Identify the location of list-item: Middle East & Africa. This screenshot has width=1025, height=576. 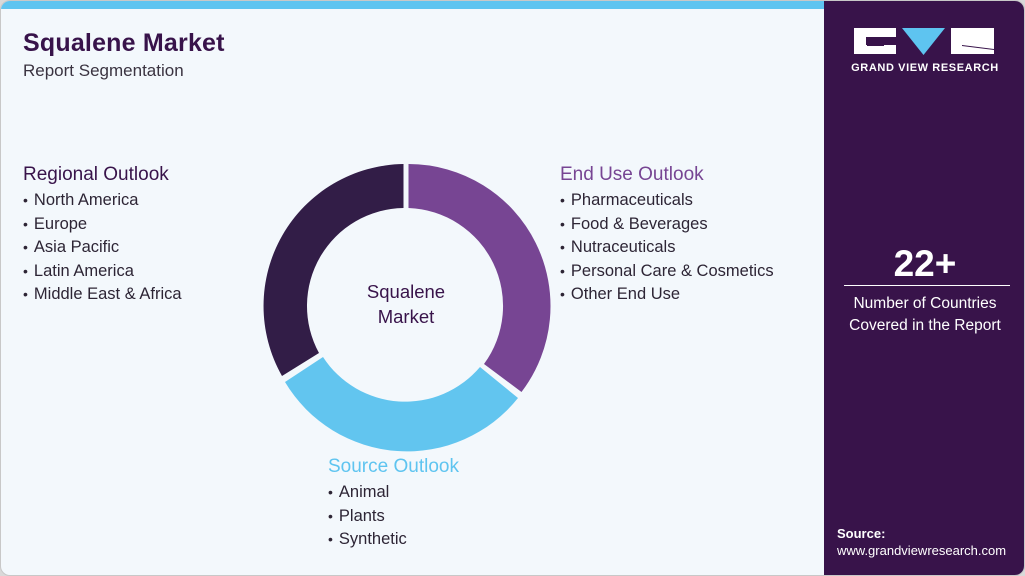
(102, 295).